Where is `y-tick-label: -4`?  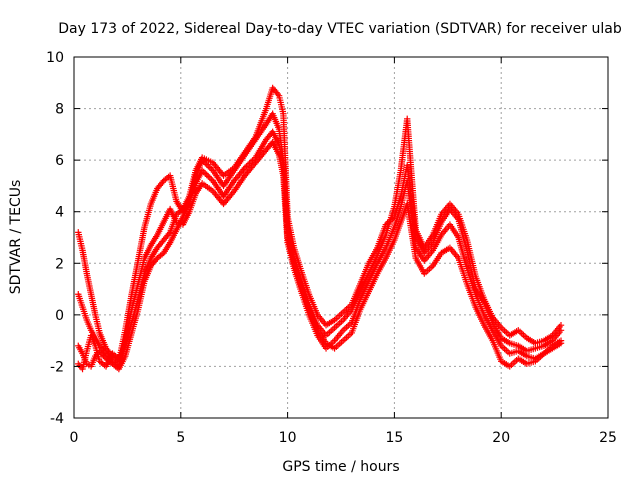 y-tick-label: -4 is located at coordinates (57, 419).